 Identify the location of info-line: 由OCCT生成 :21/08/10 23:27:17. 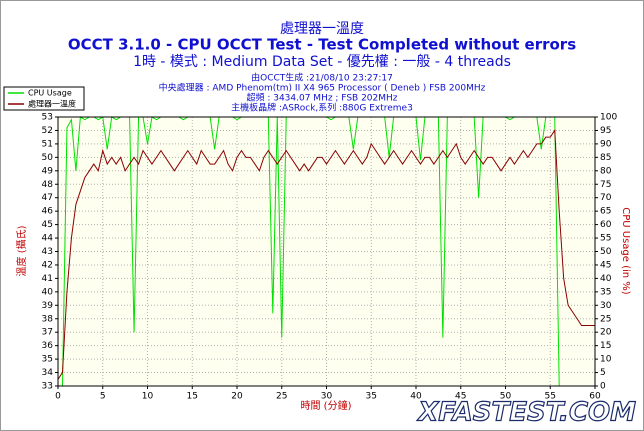
(322, 78).